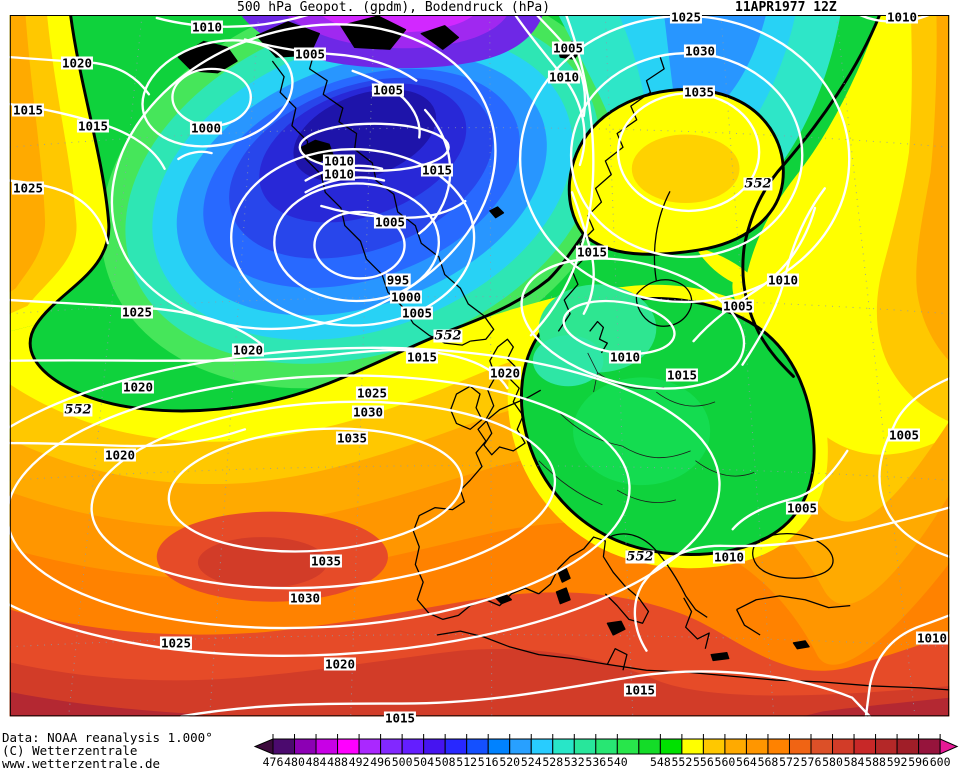 The height and width of the screenshot is (770, 959). What do you see at coordinates (832, 762) in the screenshot?
I see `colorbar-tick-label: 580` at bounding box center [832, 762].